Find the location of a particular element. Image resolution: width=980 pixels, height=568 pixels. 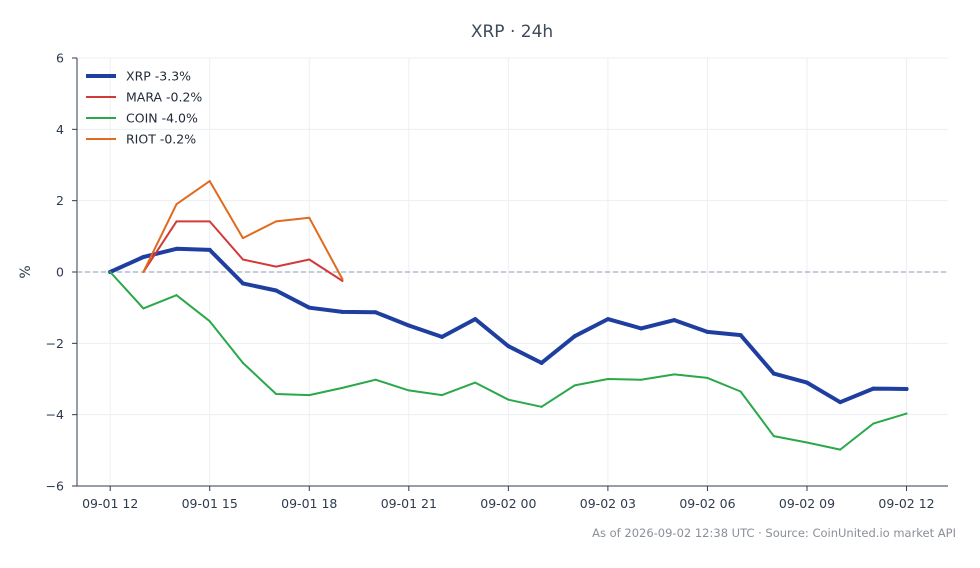

y-tick-label: −4 is located at coordinates (55, 414).